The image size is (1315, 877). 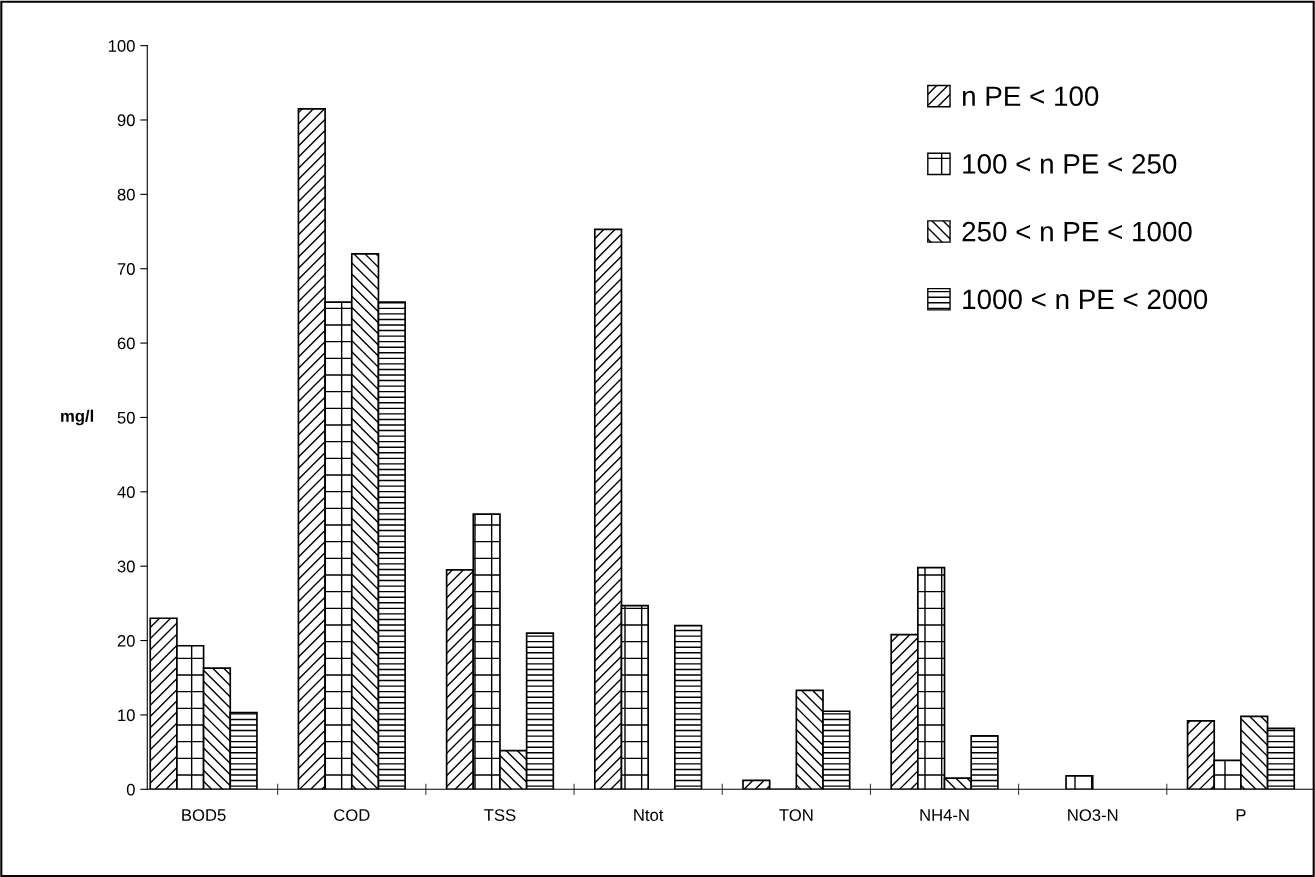 What do you see at coordinates (944, 815) in the screenshot?
I see `x-tick-label: NH4-N` at bounding box center [944, 815].